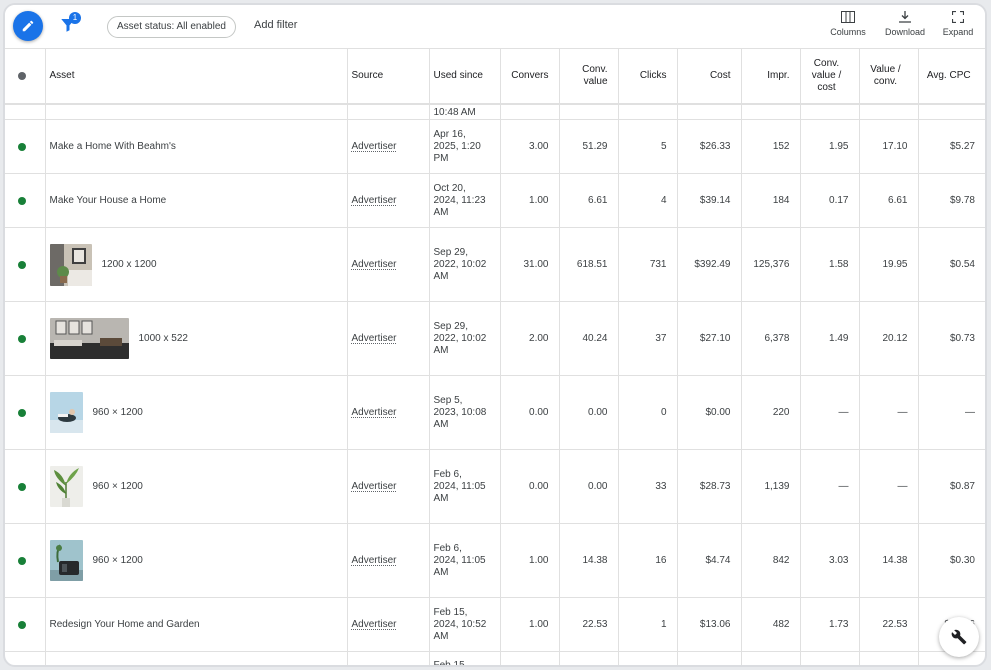 This screenshot has width=991, height=670. What do you see at coordinates (709, 486) in the screenshot?
I see `cost: $28.73` at bounding box center [709, 486].